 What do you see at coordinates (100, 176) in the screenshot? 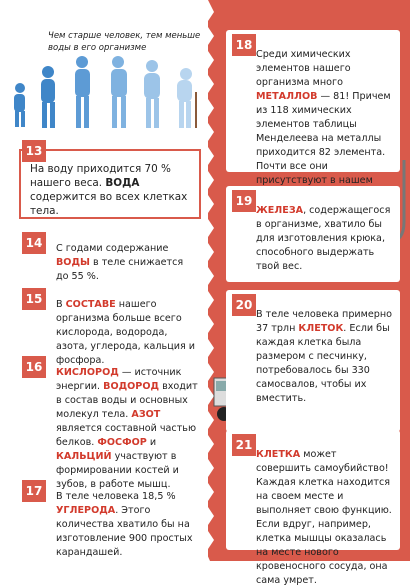
I see `text-span: На воду приходится 70 % нашего веса.` at bounding box center [100, 176].